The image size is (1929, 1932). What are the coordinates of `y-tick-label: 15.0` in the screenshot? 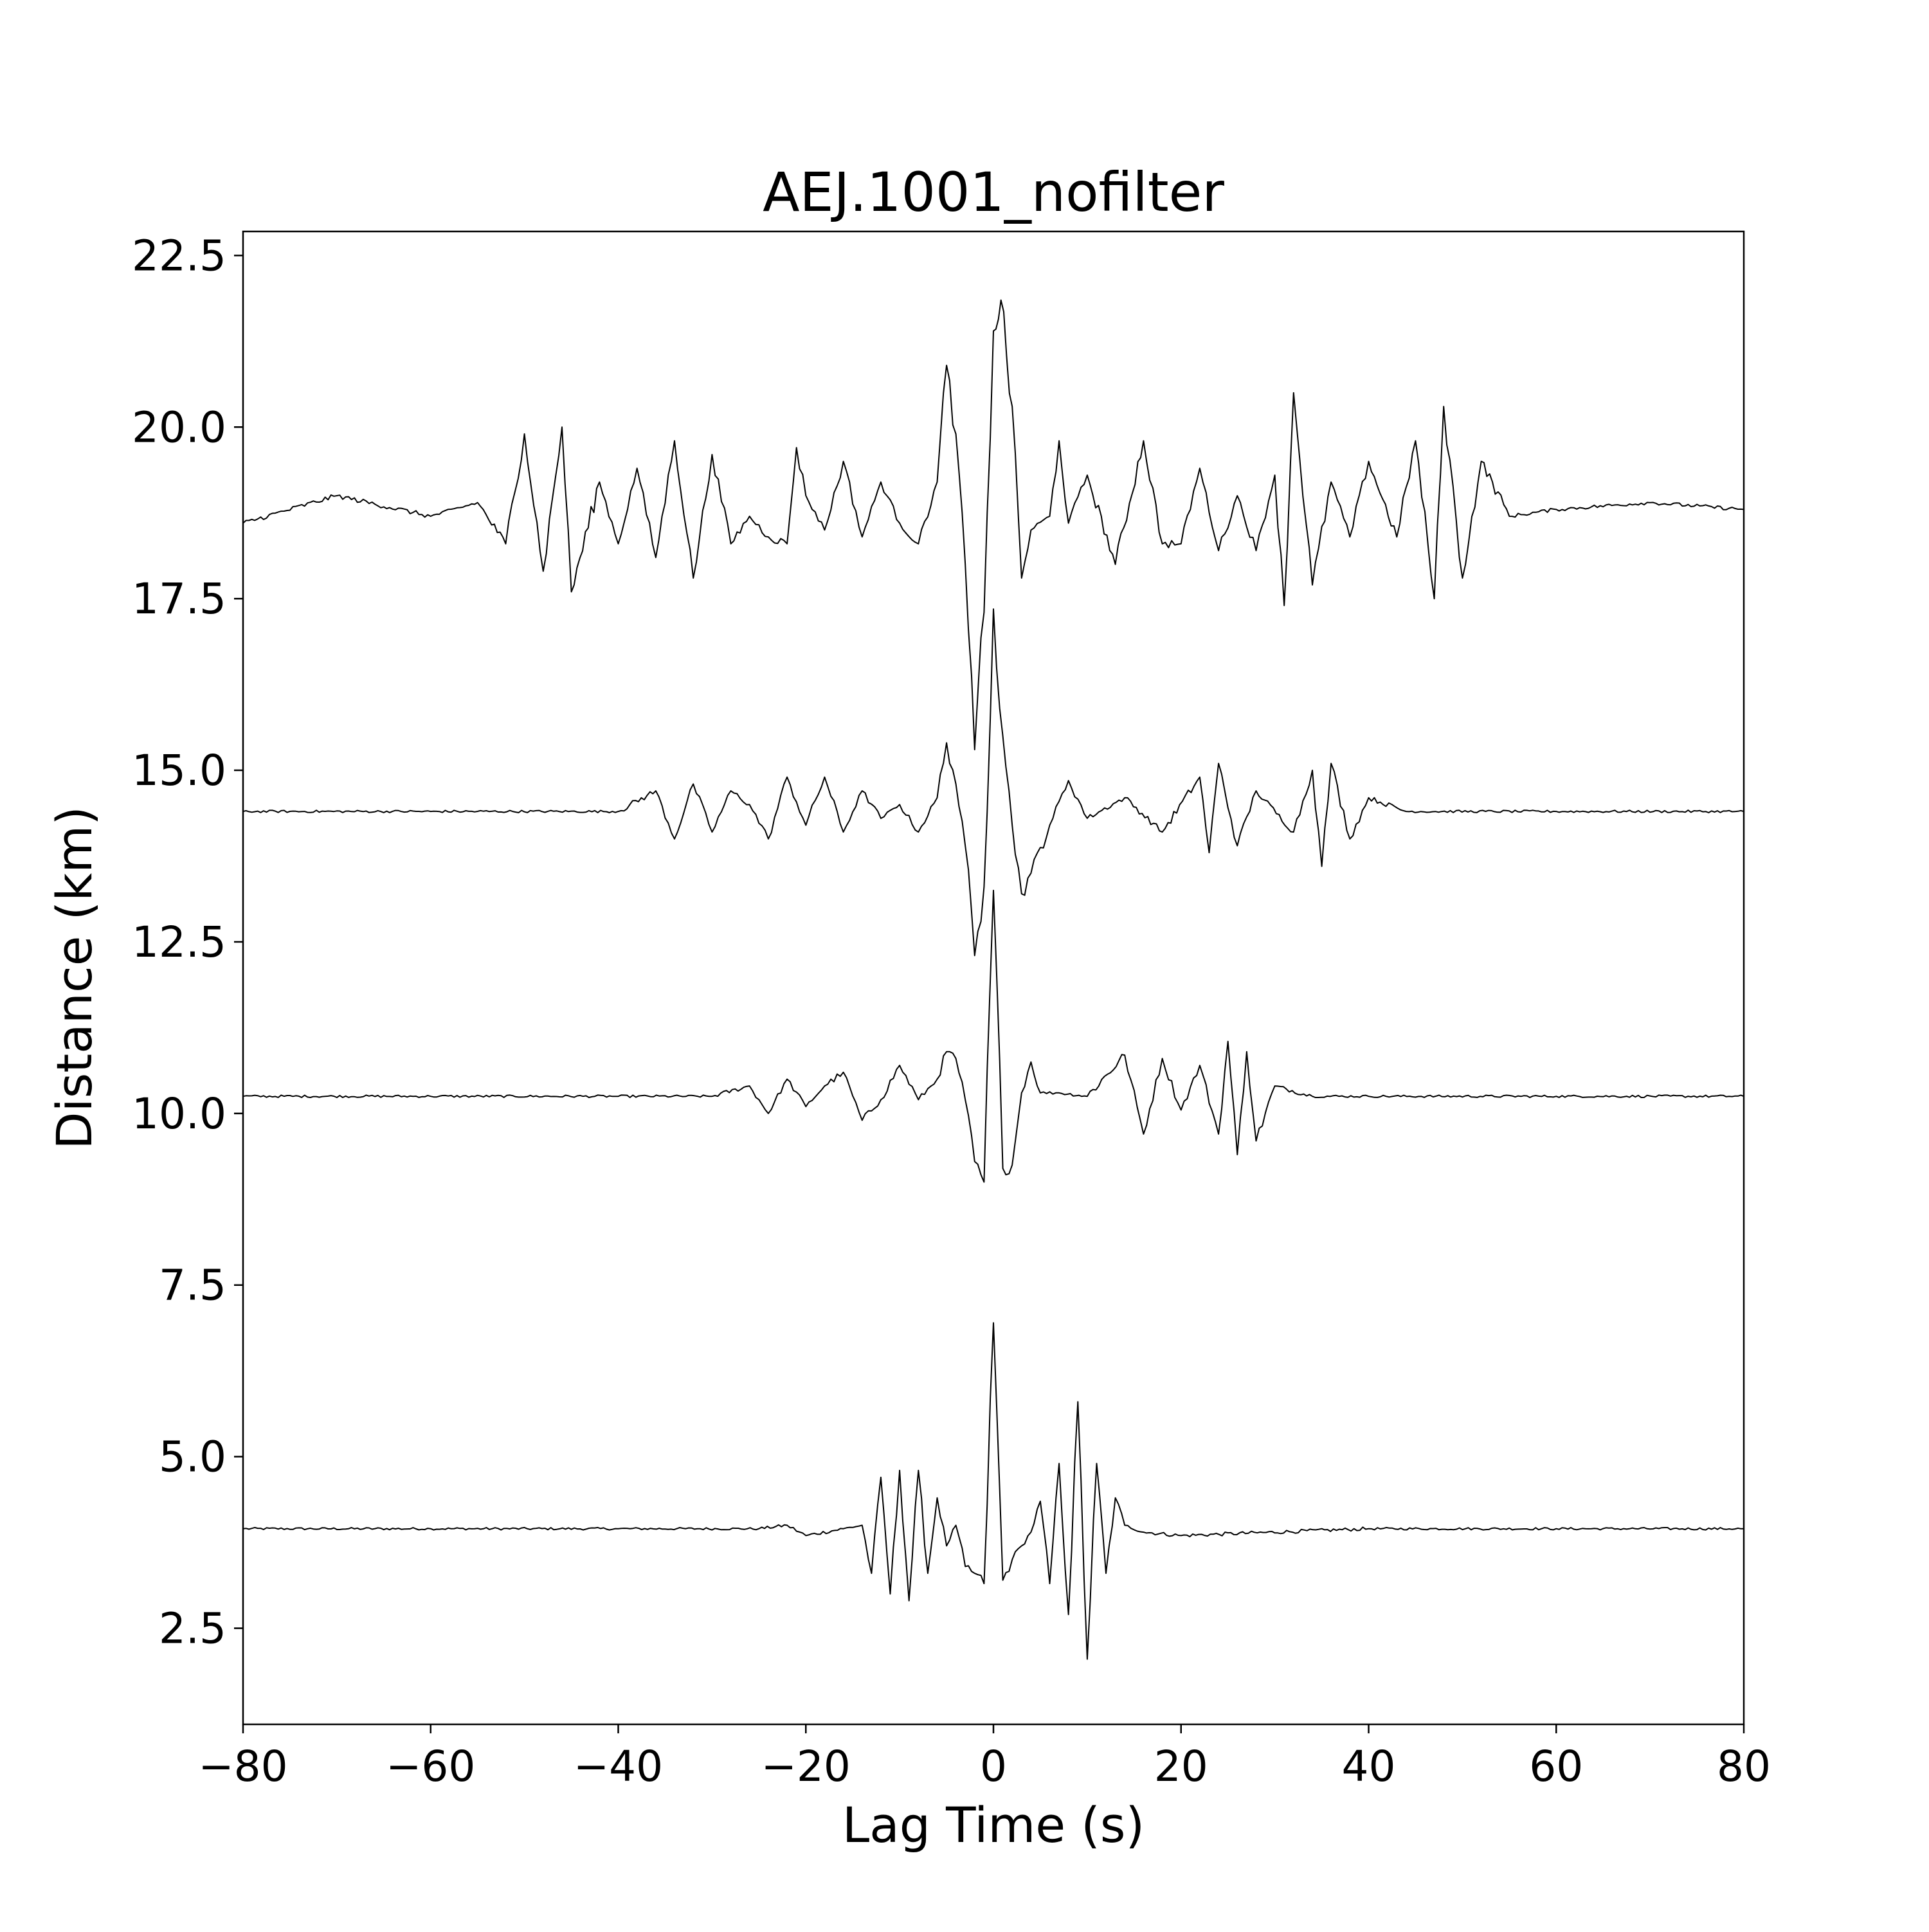 It's located at (179, 770).